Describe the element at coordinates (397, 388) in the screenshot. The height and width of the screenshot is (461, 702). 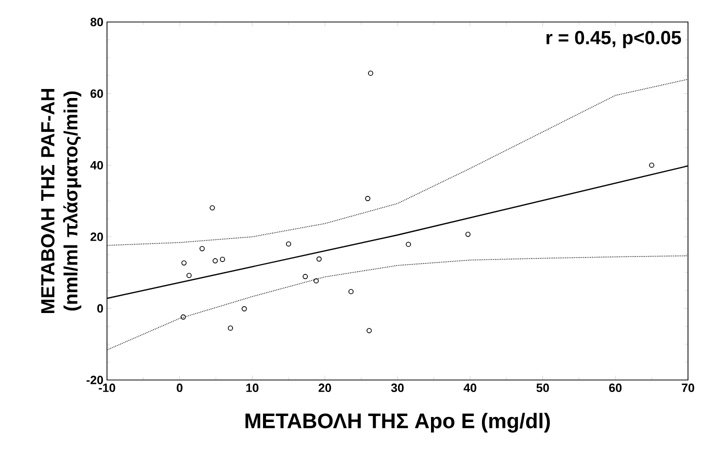
I see `x-tick-label: 30` at that location.